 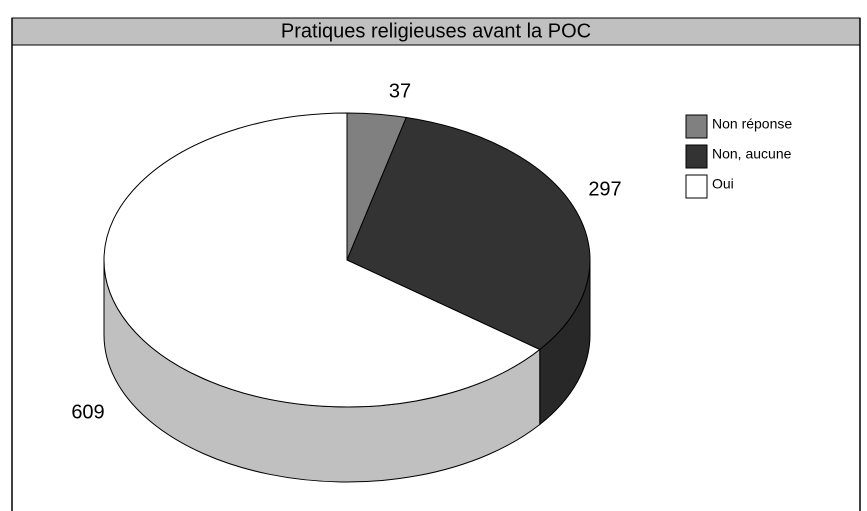 I want to click on legend: Non réponse Non, aucune Oui, so click(x=738, y=156).